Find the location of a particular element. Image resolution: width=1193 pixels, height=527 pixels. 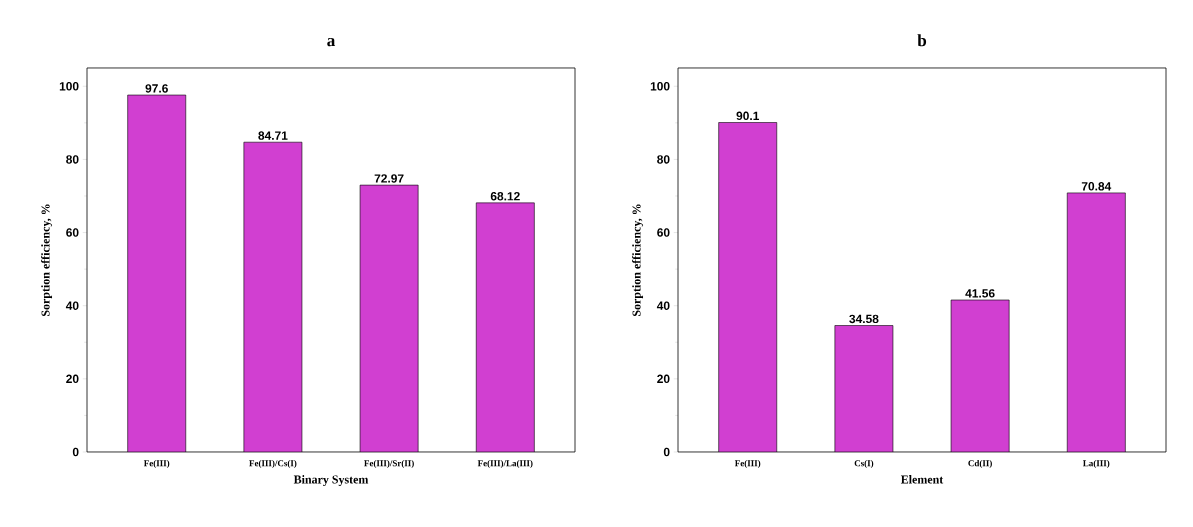

x-tick-label: Fe(III)/La(III) is located at coordinates (505, 464).